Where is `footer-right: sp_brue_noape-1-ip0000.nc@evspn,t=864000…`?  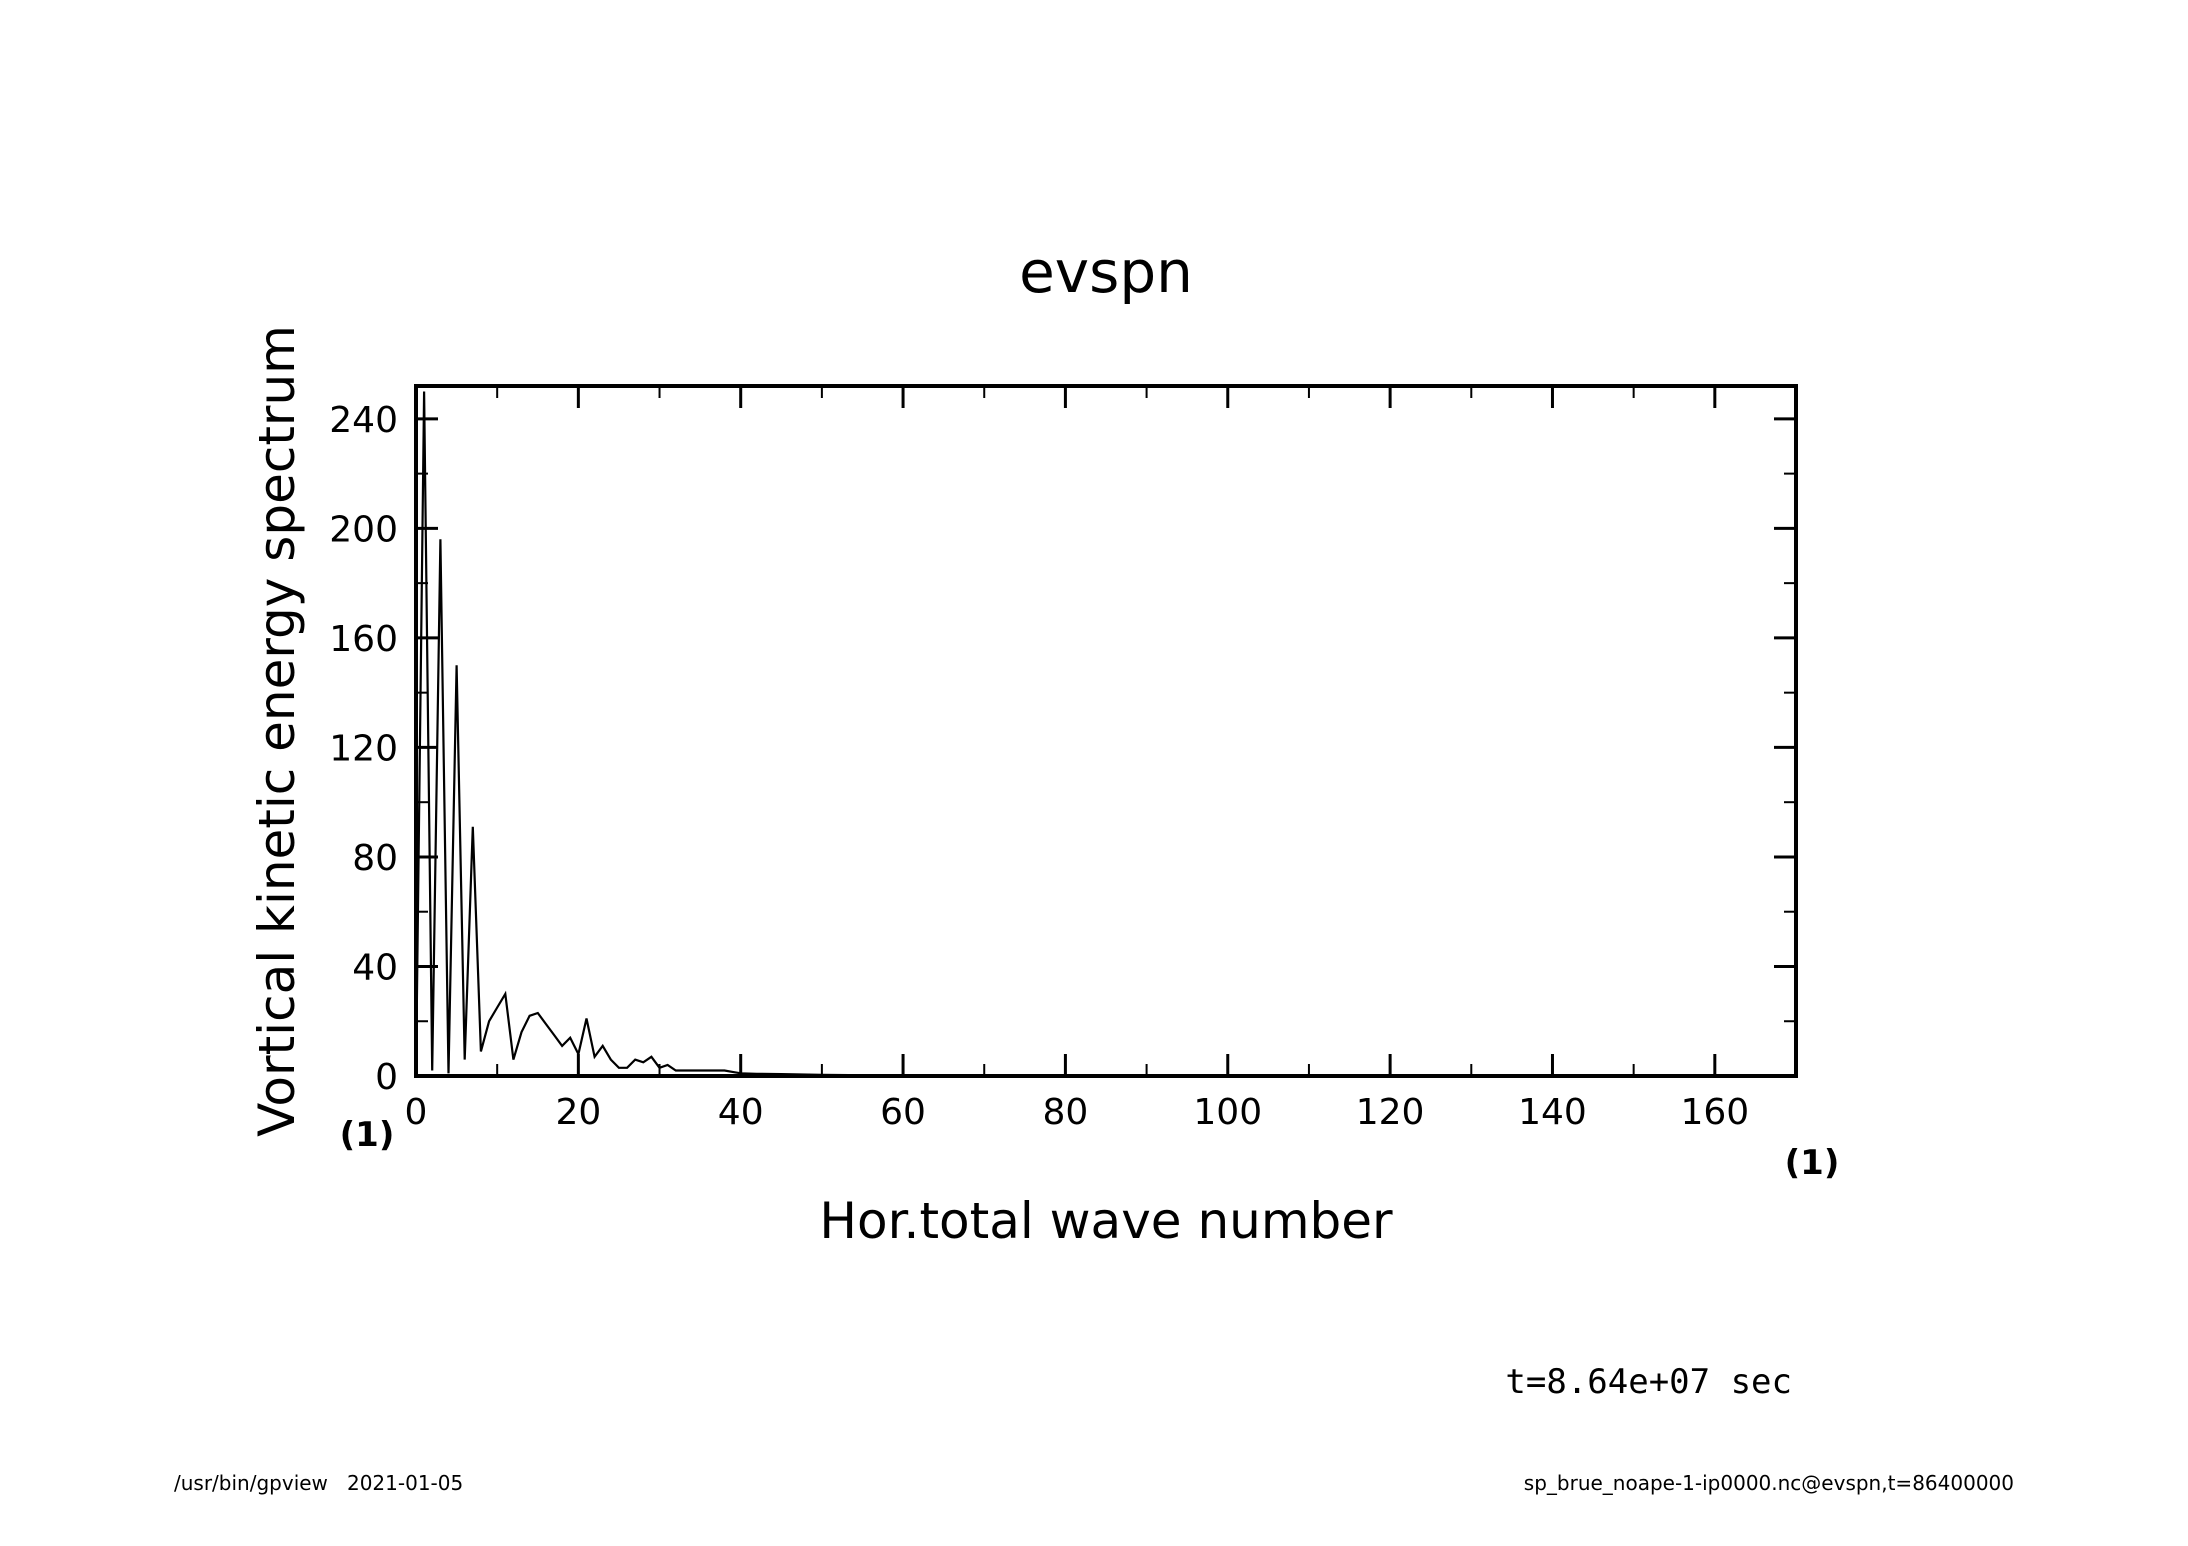 footer-right: sp_brue_noape-1-ip0000.nc@evspn,t=864000… is located at coordinates (1769, 1483).